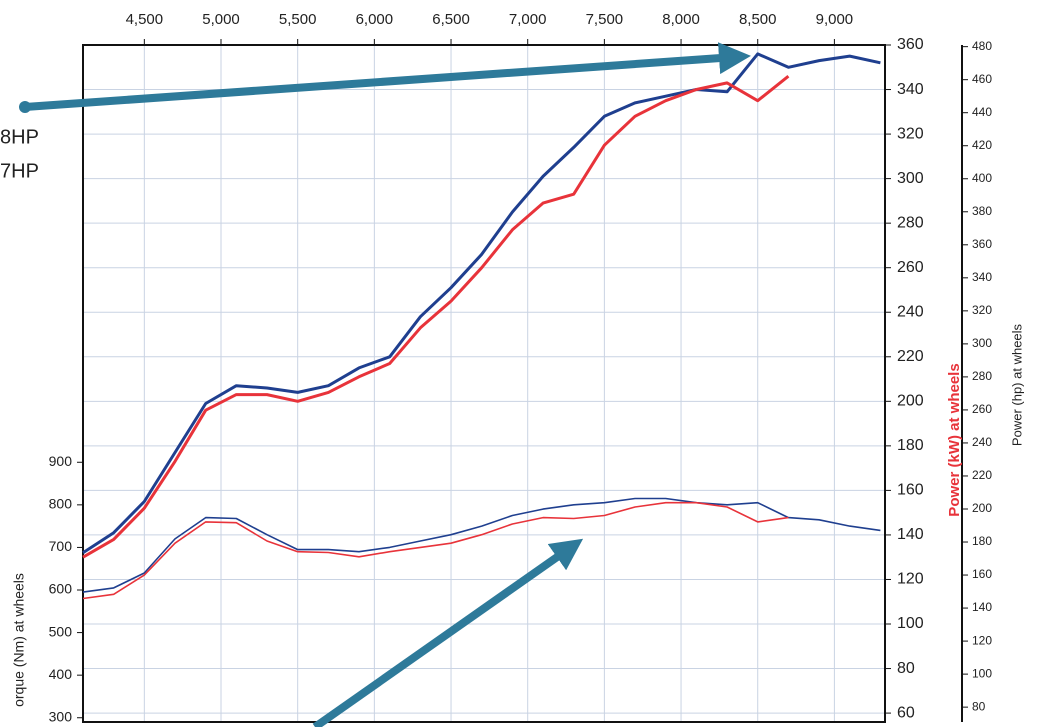 This screenshot has height=727, width=1039. I want to click on y3-tick-label: 320, so click(982, 310).